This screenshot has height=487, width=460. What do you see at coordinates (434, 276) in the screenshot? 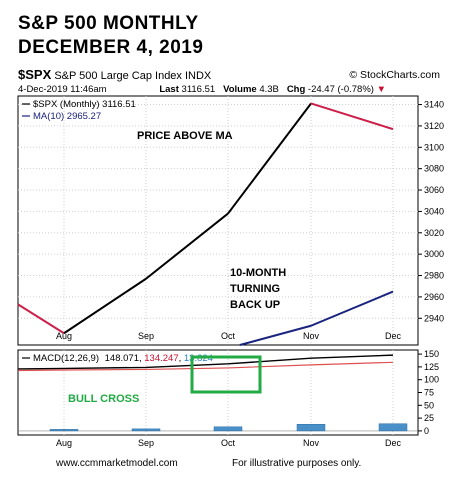
I see `price-y-tick-label-2: 2980` at bounding box center [434, 276].